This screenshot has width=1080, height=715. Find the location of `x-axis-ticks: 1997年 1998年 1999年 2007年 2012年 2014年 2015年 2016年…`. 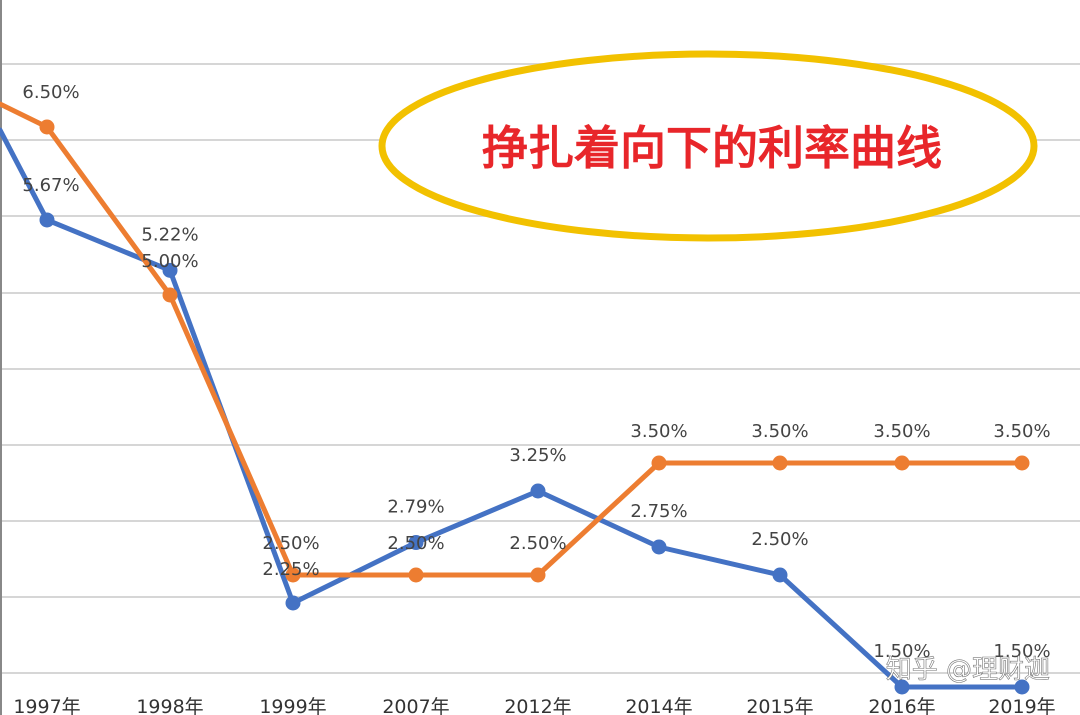

x-axis-ticks: 1997年 1998年 1999年 2007年 2012年 2014年 2015年 2016年… is located at coordinates (534, 705).